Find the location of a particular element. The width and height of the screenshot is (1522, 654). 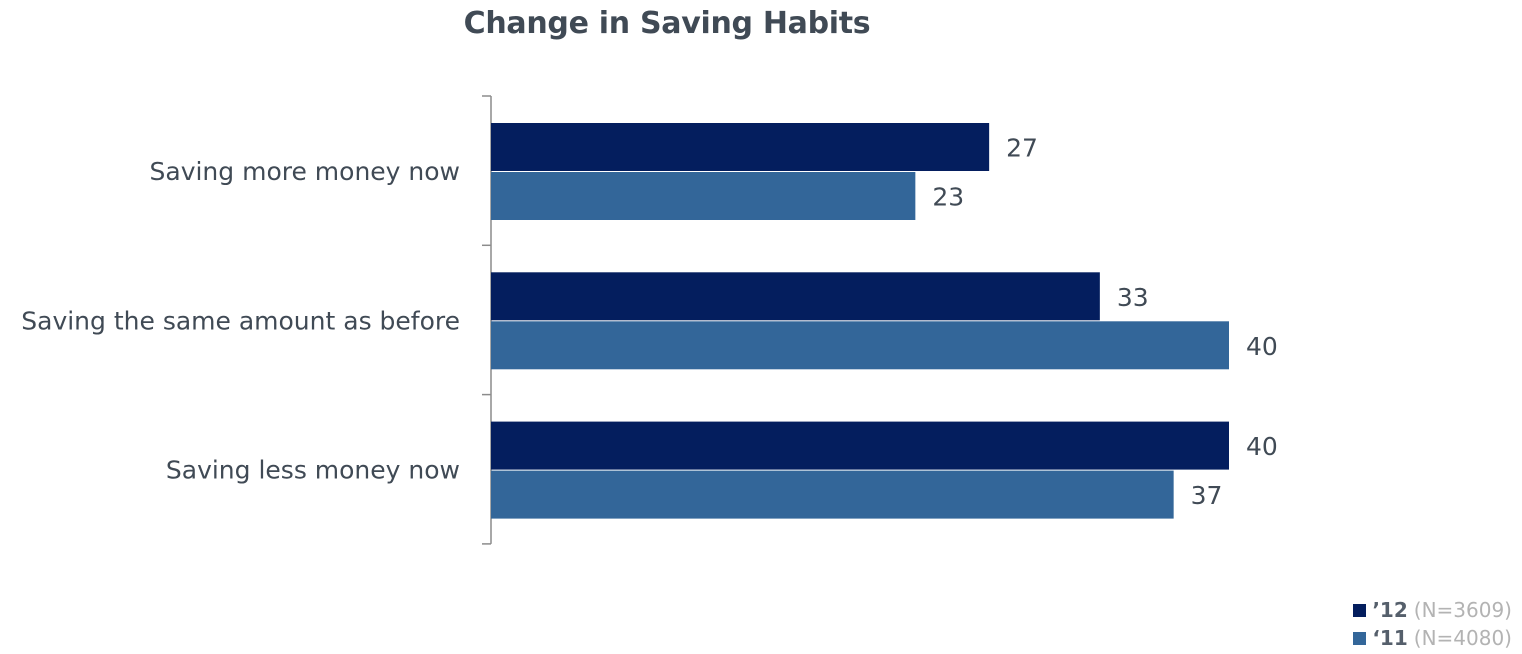

chart-title: Change in Saving Habits is located at coordinates (667, 23).